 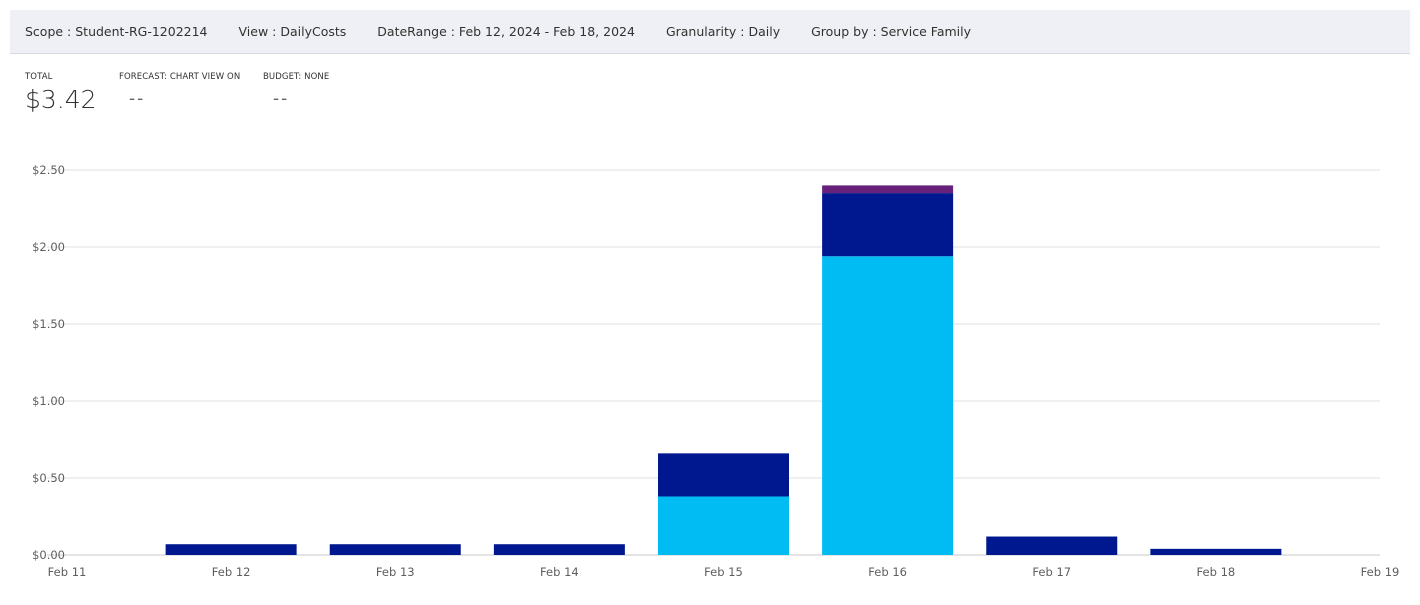 I want to click on date-range-filter: DateRange : Feb 12, 2024 - Feb 18, 2024, so click(x=506, y=31).